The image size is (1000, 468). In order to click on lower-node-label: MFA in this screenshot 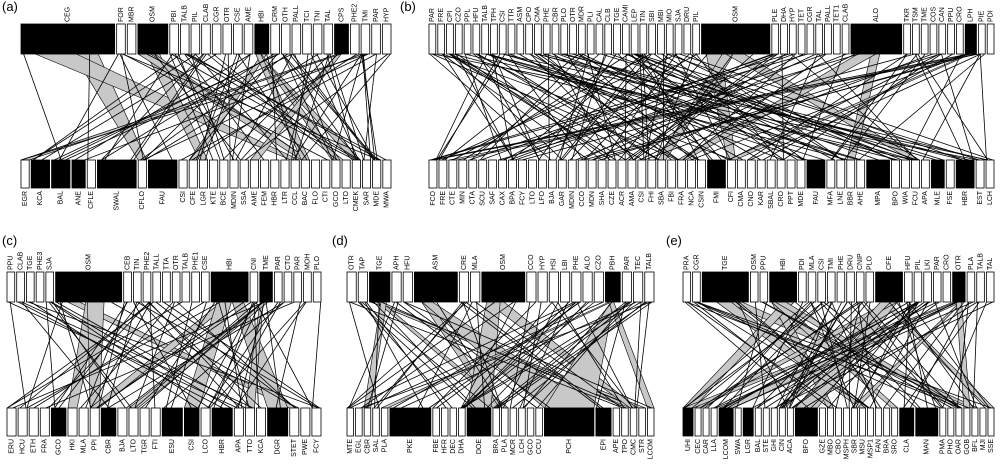, I will do `click(831, 198)`.